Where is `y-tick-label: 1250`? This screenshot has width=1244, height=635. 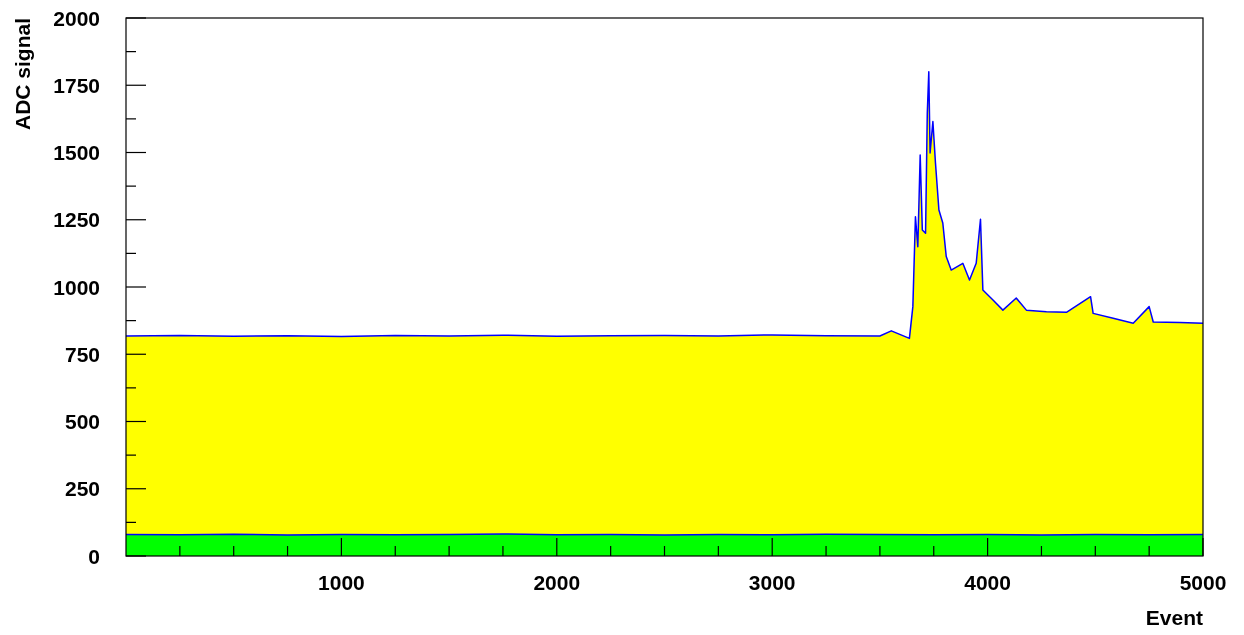 y-tick-label: 1250 is located at coordinates (76, 220).